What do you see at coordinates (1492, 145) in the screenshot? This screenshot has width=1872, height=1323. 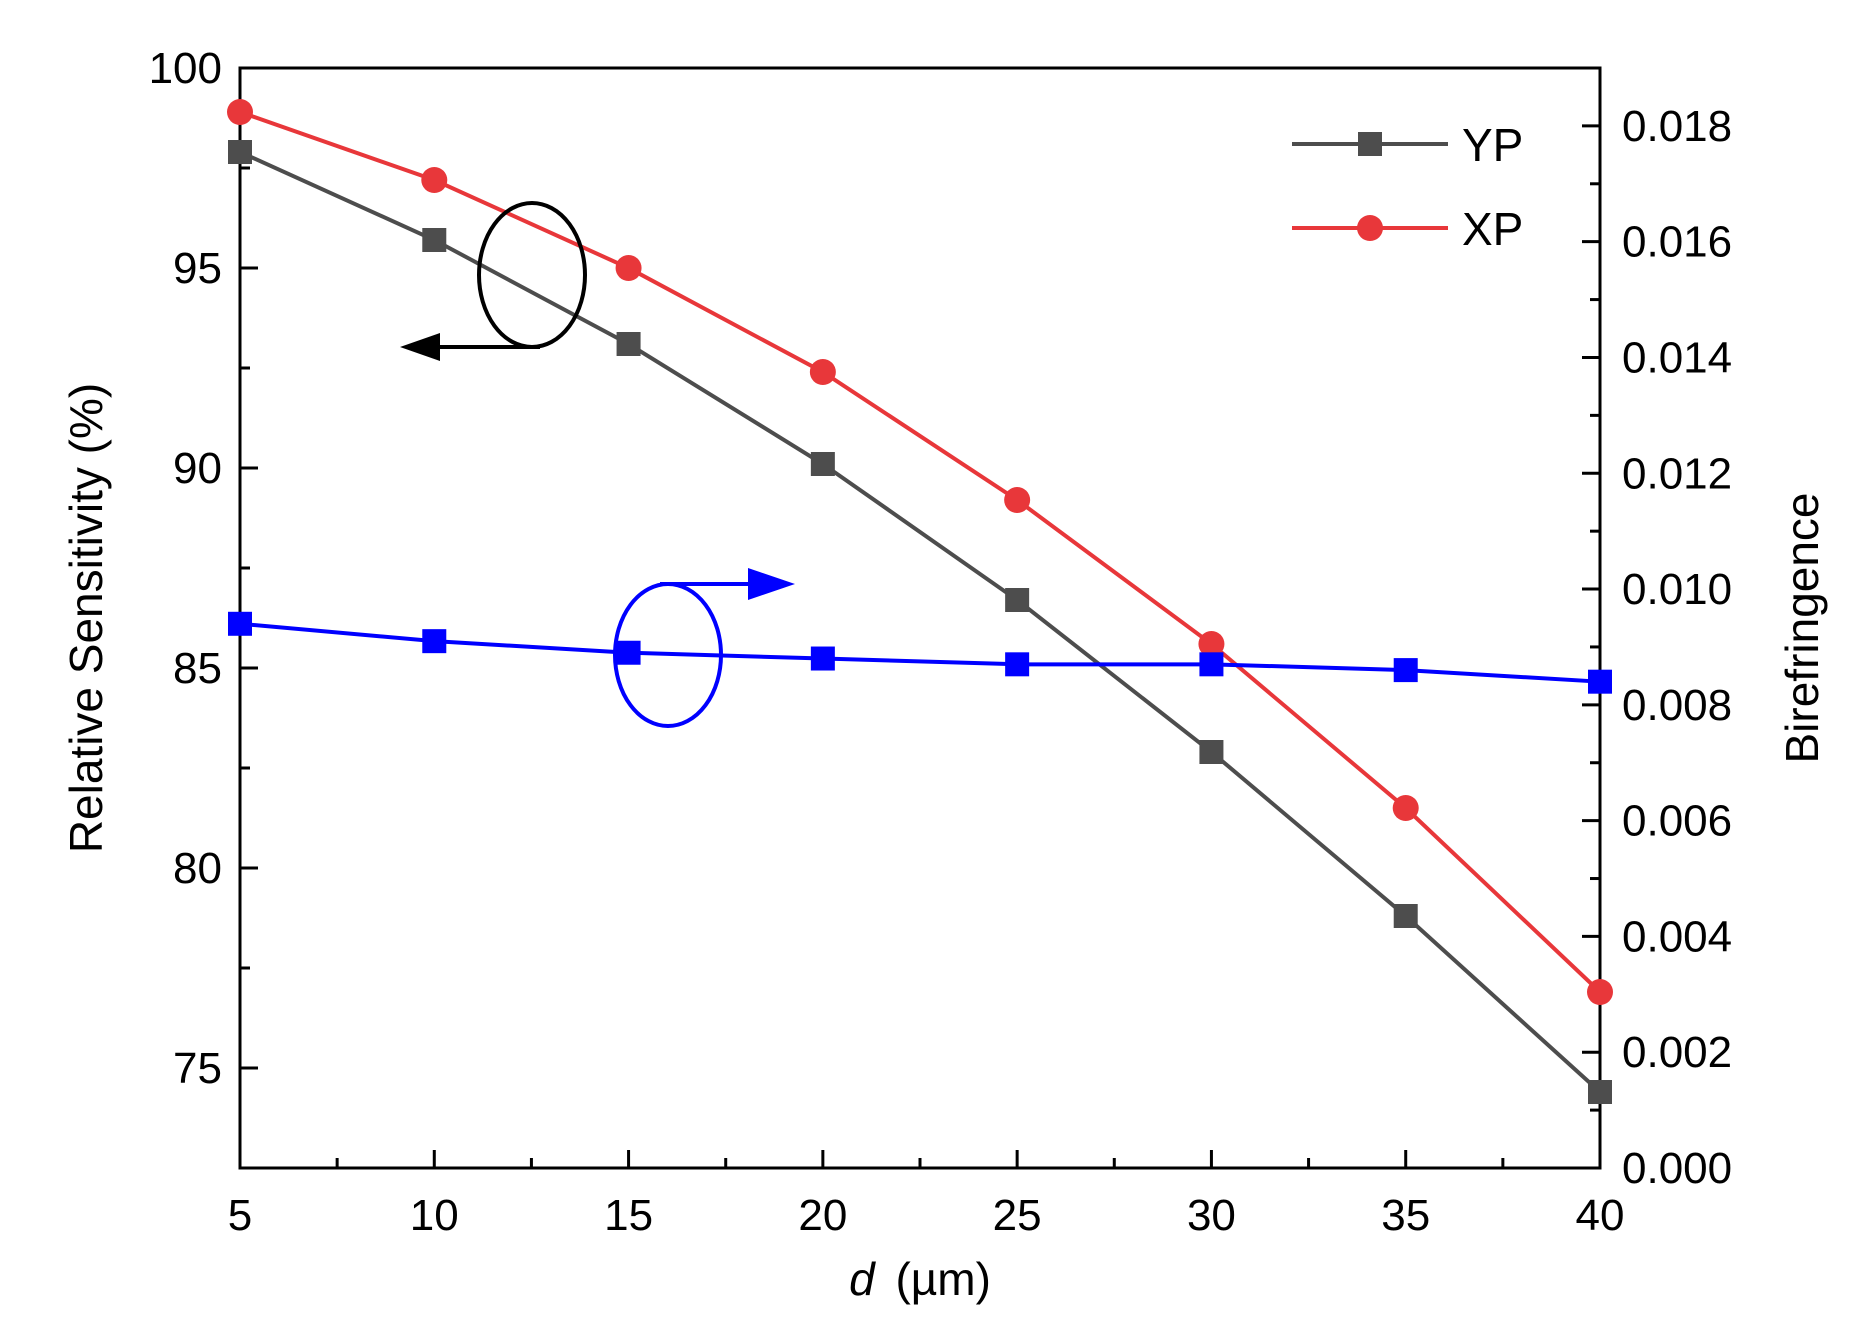 I see `legend-label-yp: YP` at bounding box center [1492, 145].